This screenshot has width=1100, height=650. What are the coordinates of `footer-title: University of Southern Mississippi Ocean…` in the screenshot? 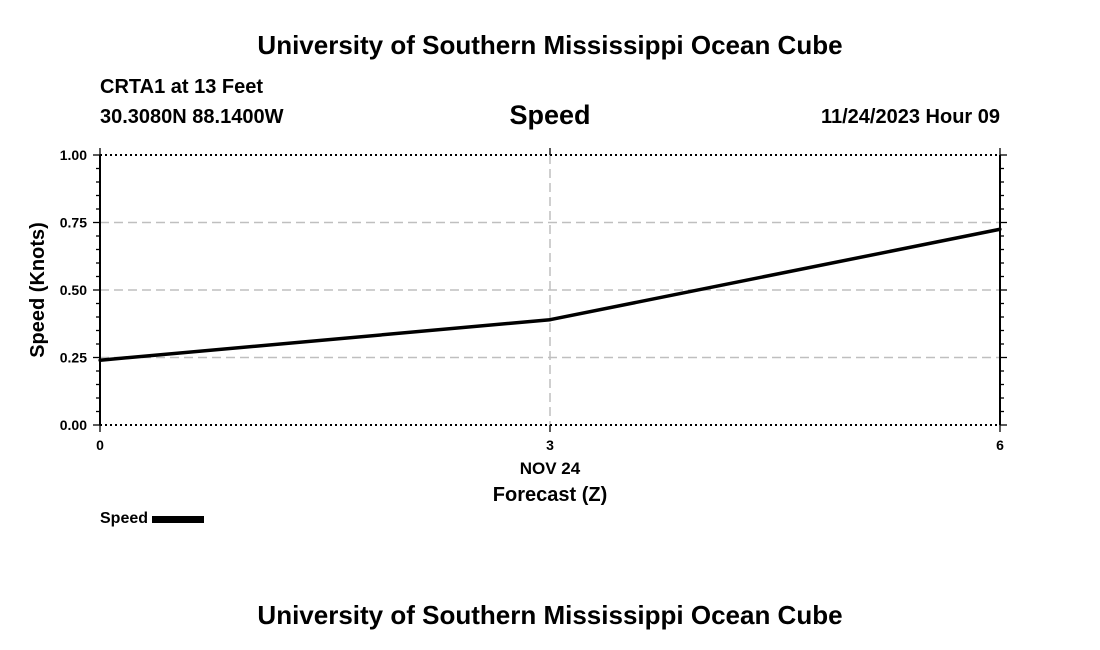 It's located at (550, 615).